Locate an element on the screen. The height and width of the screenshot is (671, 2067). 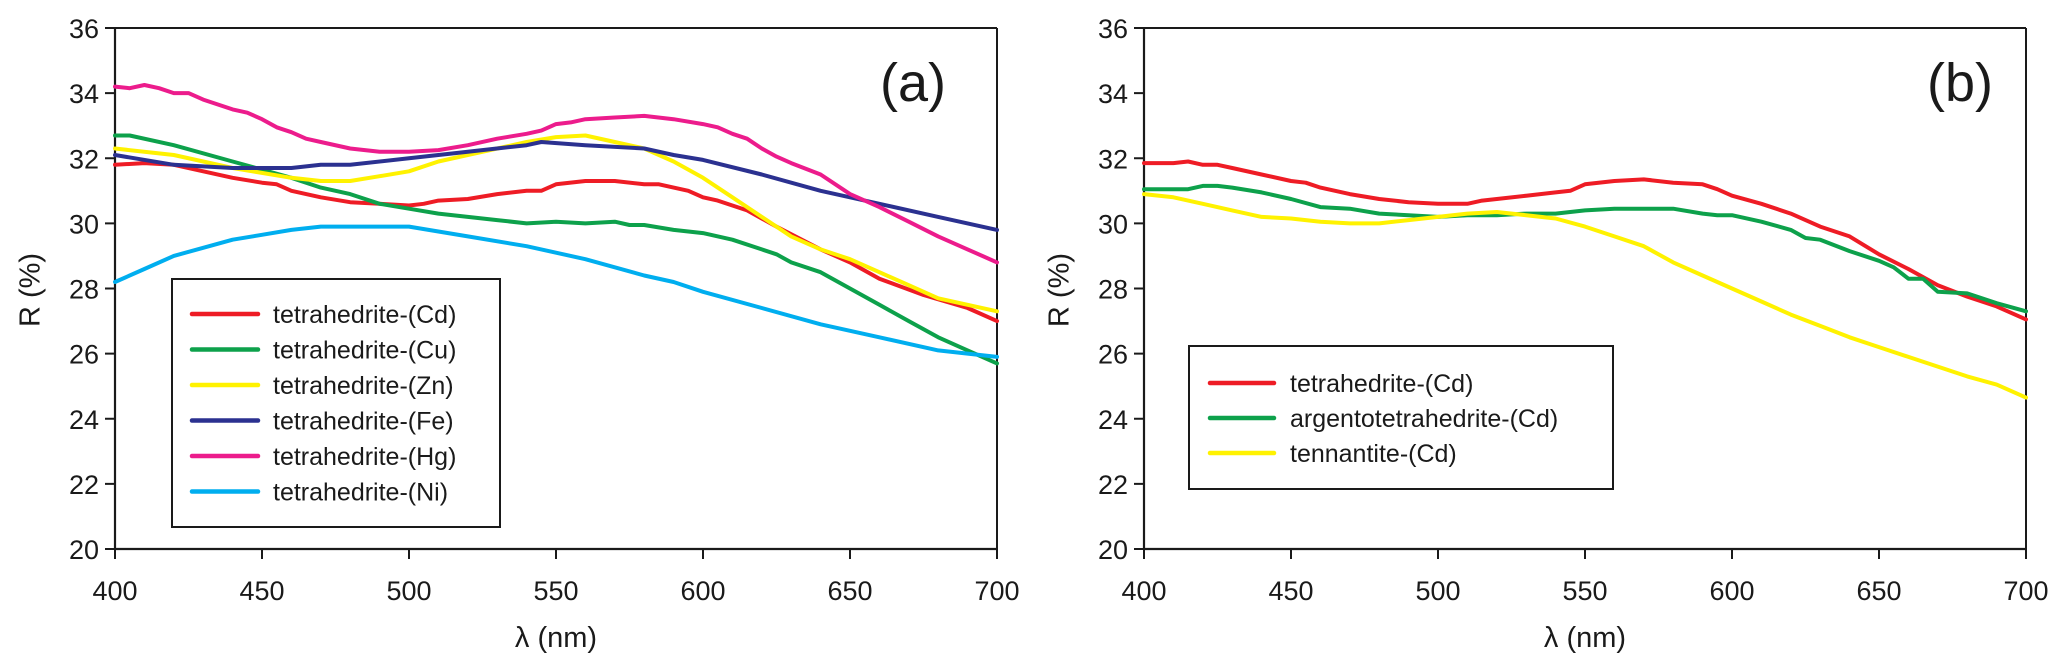
series-line-tetrahedrite-zn is located at coordinates (556, 223).